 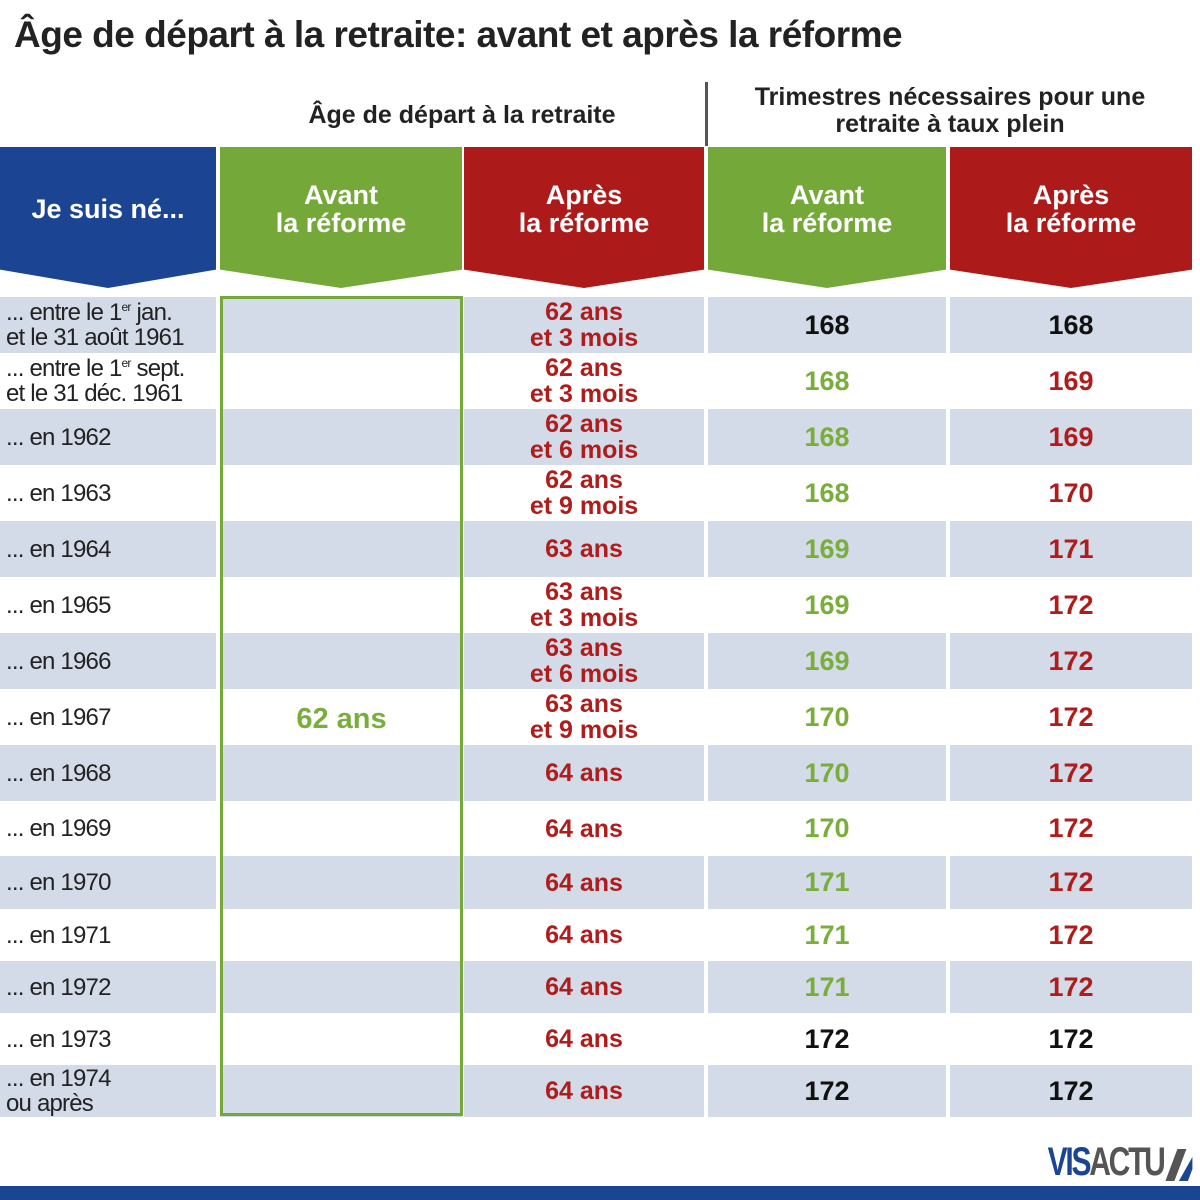 What do you see at coordinates (108, 549) in the screenshot?
I see `born-cell: ... en 1964` at bounding box center [108, 549].